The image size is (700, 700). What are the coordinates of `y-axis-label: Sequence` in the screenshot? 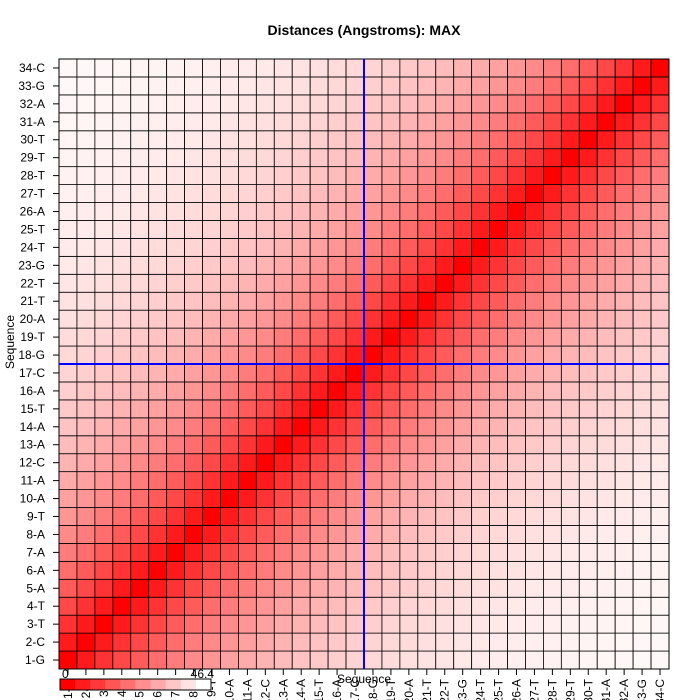 It's located at (10, 342).